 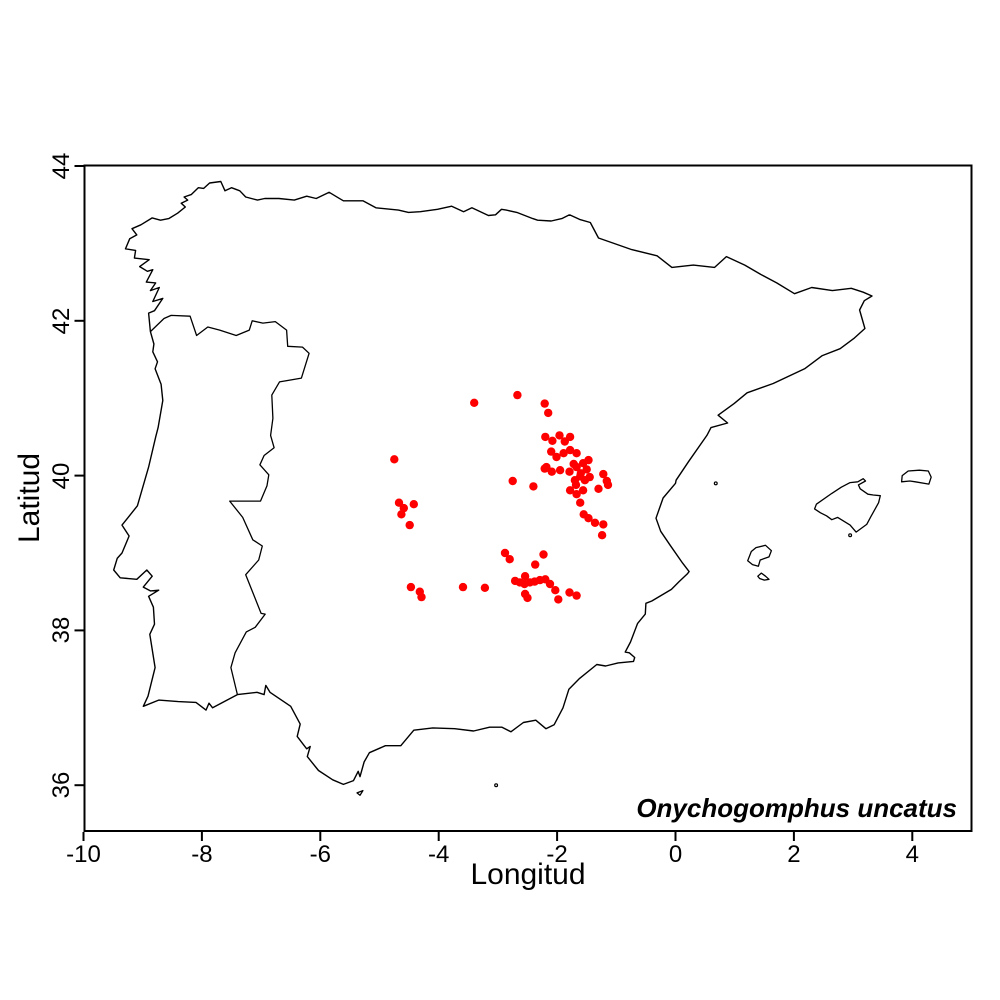 I want to click on portugal-spain-border-path, so click(x=229, y=504).